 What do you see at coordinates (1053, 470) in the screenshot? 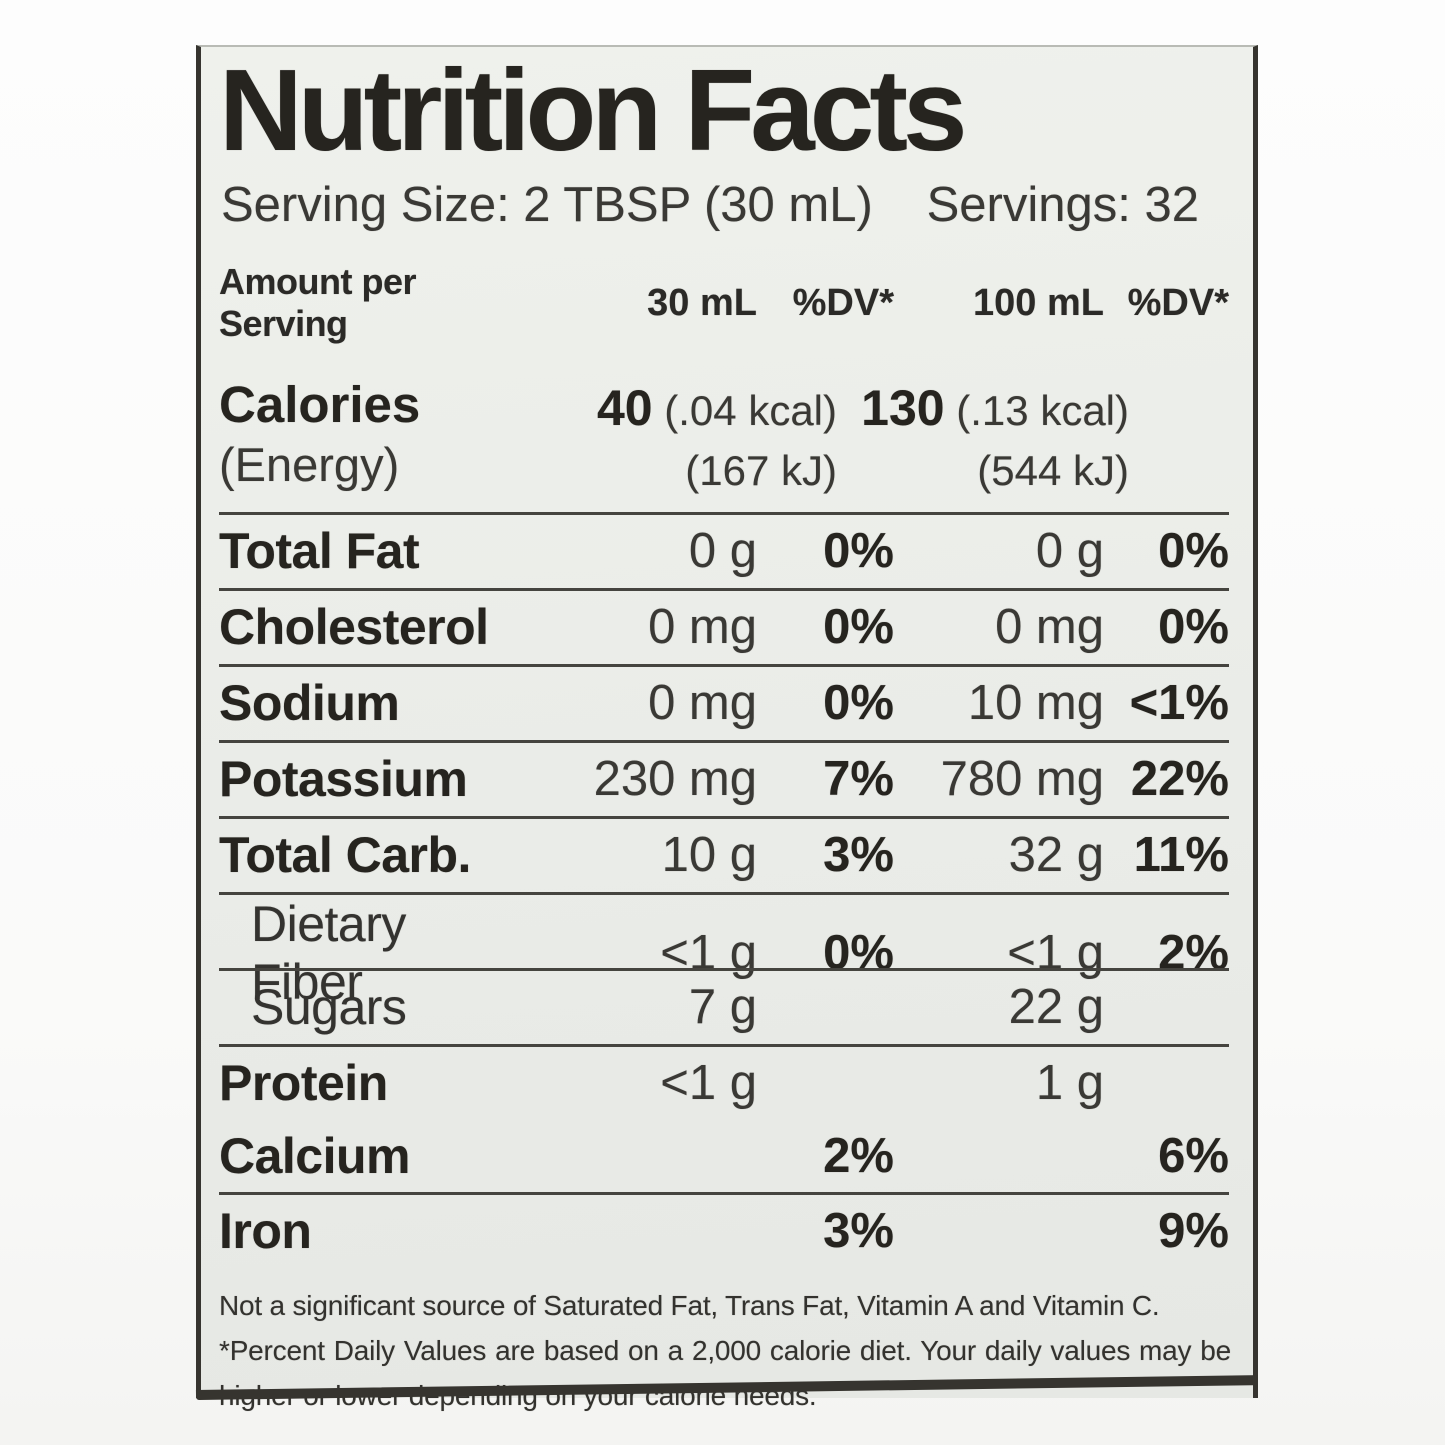
I see `calories-100ml-kj: (544 kJ)` at bounding box center [1053, 470].